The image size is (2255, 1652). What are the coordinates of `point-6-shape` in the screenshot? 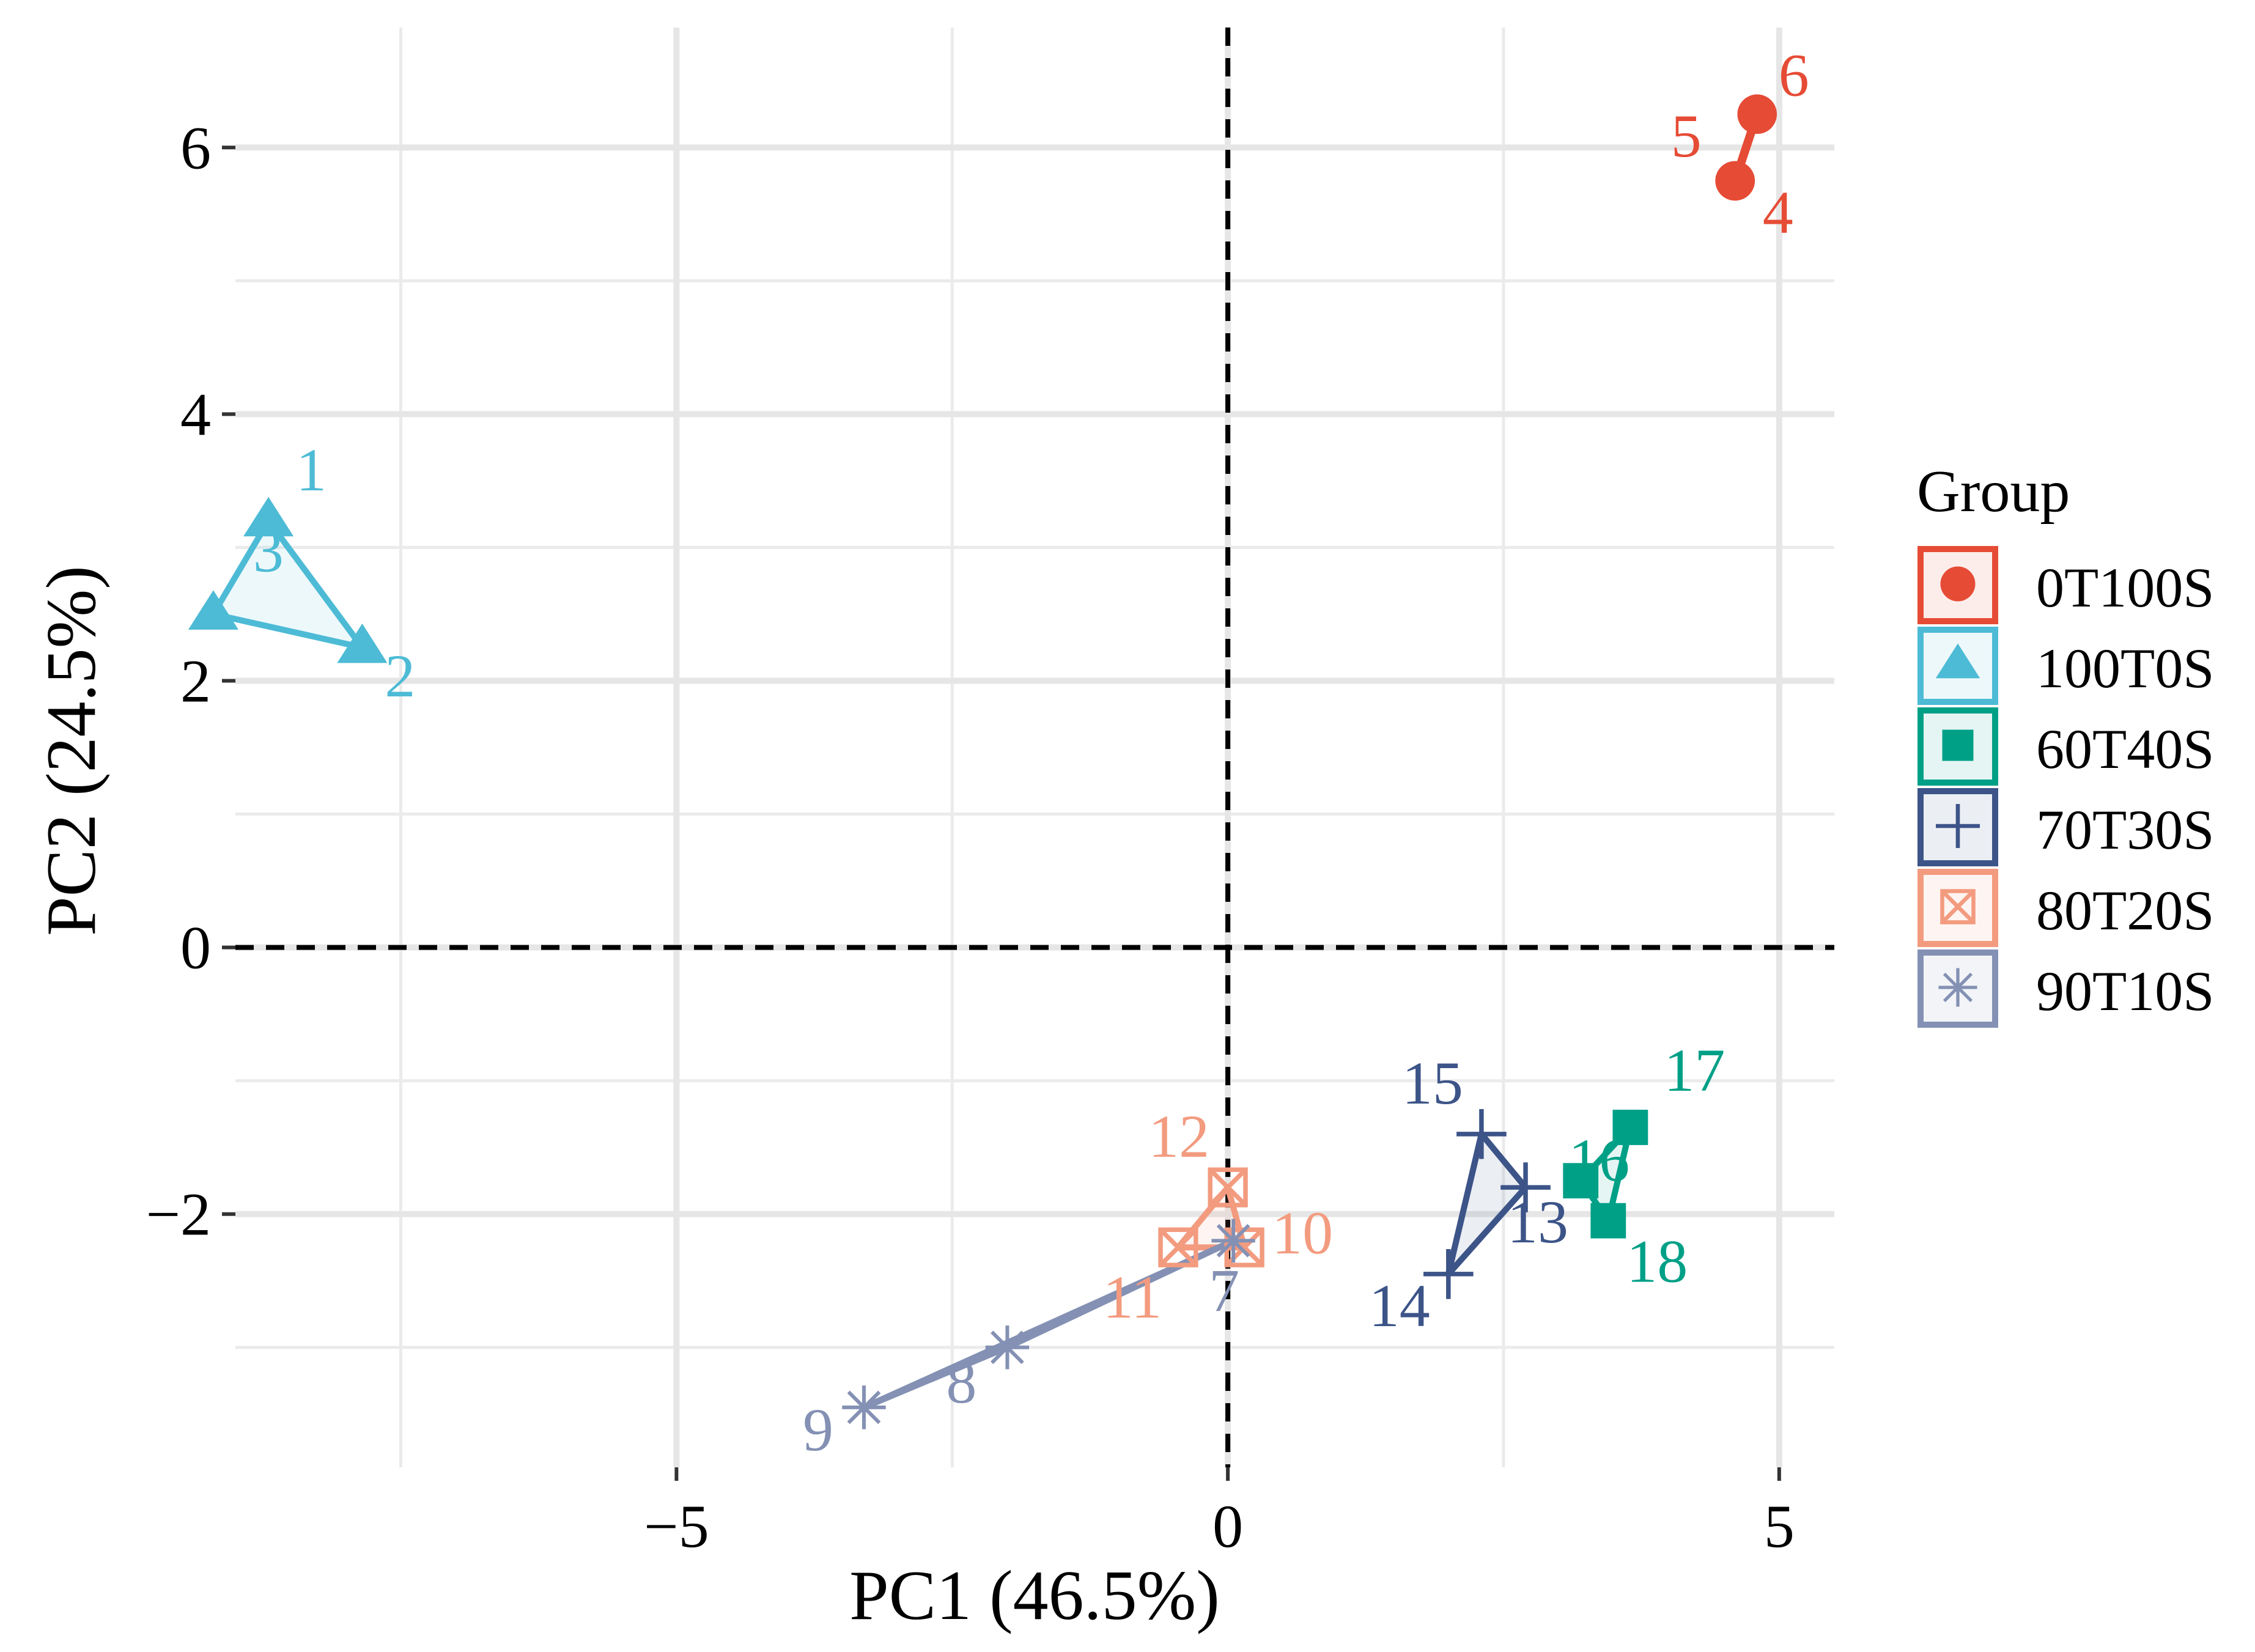 It's located at (1757, 114).